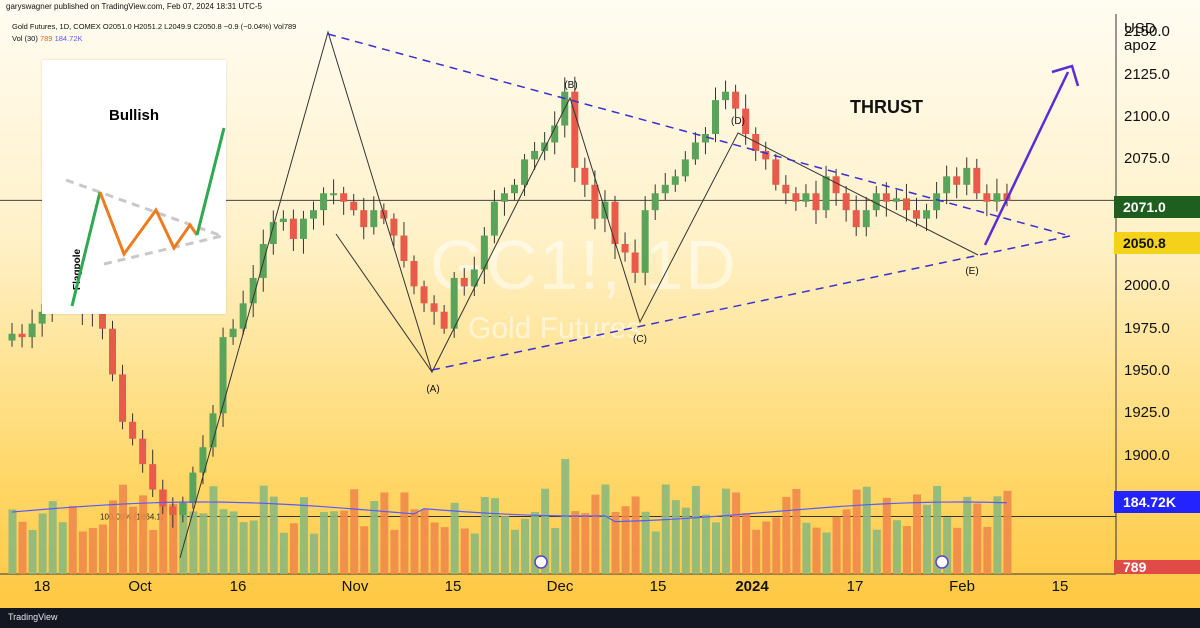 The height and width of the screenshot is (628, 1200). What do you see at coordinates (1147, 455) in the screenshot?
I see `price-tick: 1900.0` at bounding box center [1147, 455].